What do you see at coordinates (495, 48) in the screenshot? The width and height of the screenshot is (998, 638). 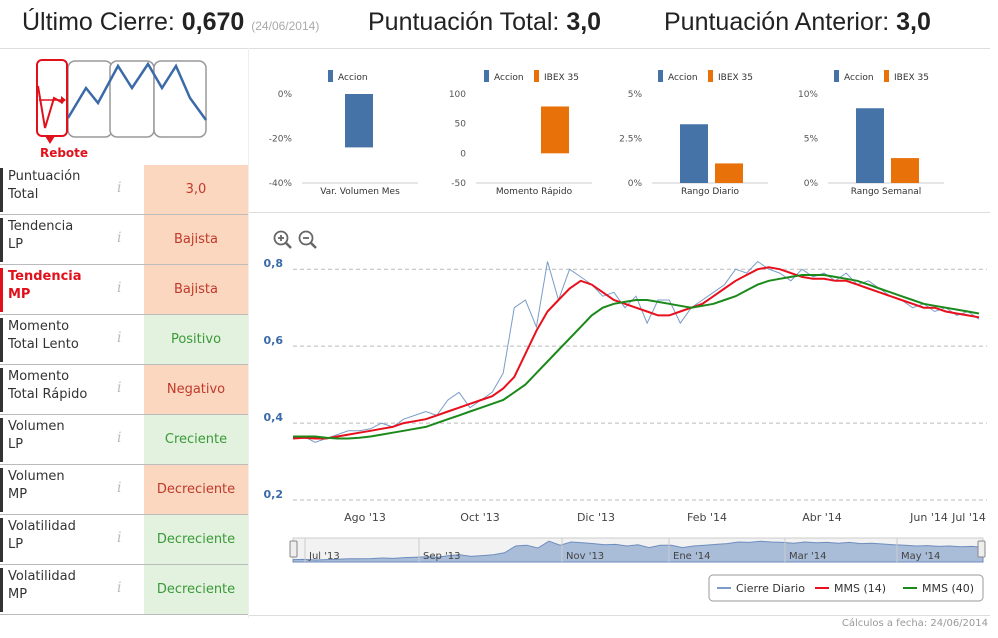 I see `header-divider` at bounding box center [495, 48].